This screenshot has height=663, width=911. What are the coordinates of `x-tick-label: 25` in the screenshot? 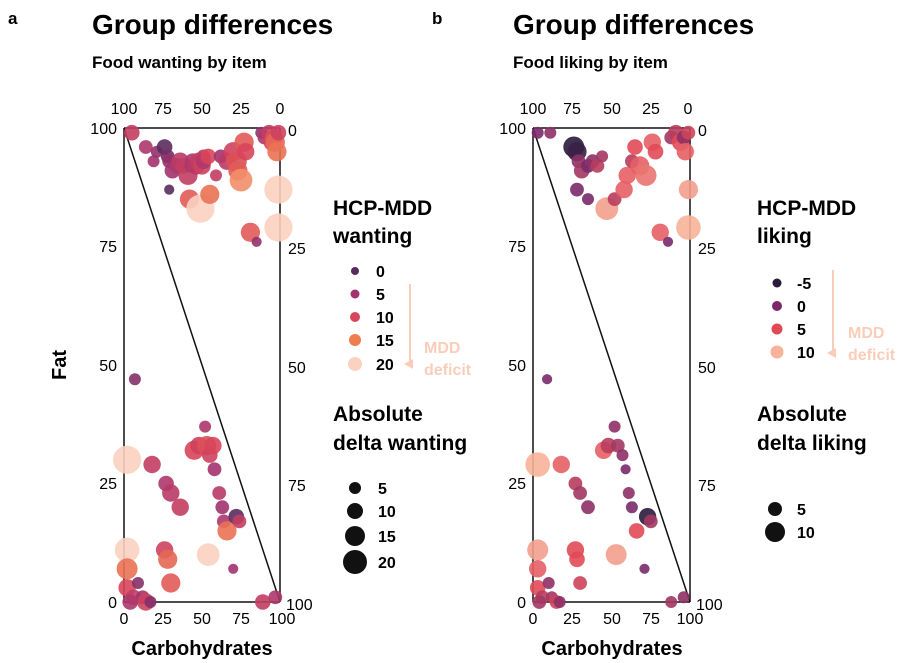 It's located at (572, 619).